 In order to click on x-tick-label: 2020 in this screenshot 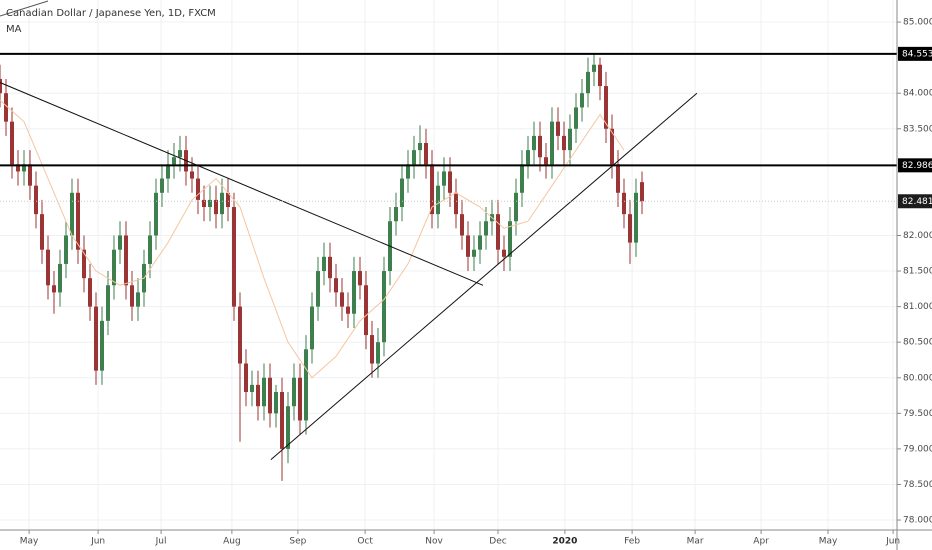, I will do `click(564, 542)`.